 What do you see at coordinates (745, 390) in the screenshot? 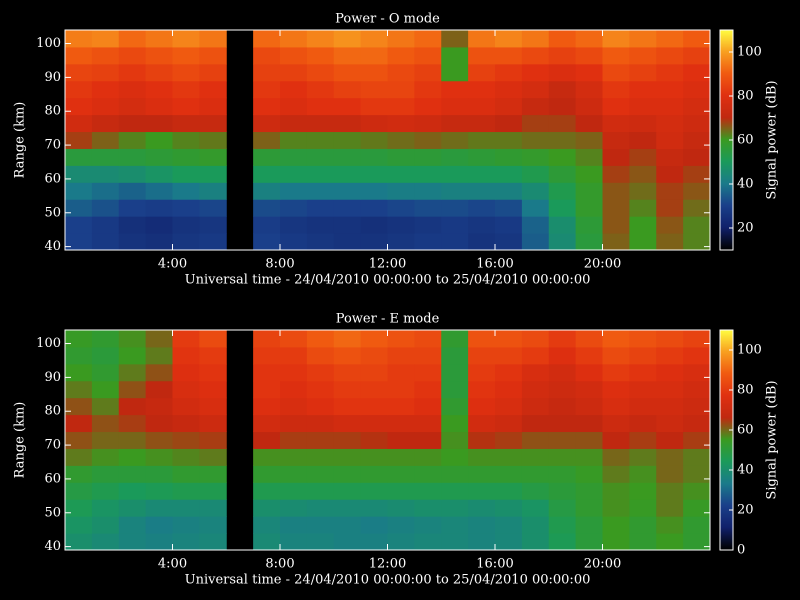
I see `colorbar-tick-label: 80` at bounding box center [745, 390].